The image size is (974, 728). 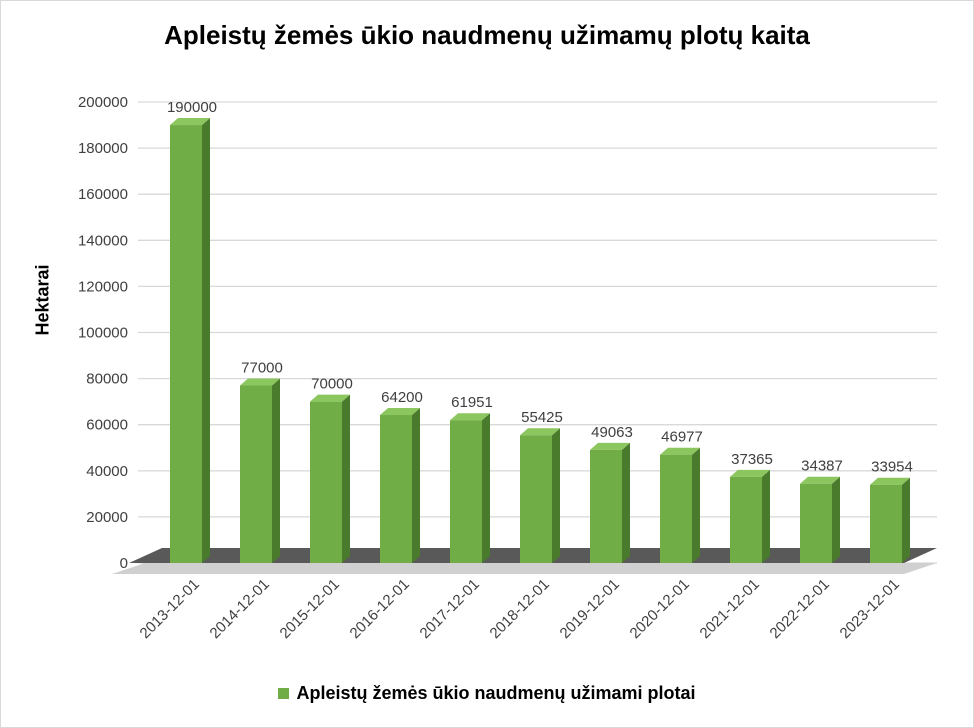 What do you see at coordinates (103, 102) in the screenshot?
I see `y-tick-label: 200000` at bounding box center [103, 102].